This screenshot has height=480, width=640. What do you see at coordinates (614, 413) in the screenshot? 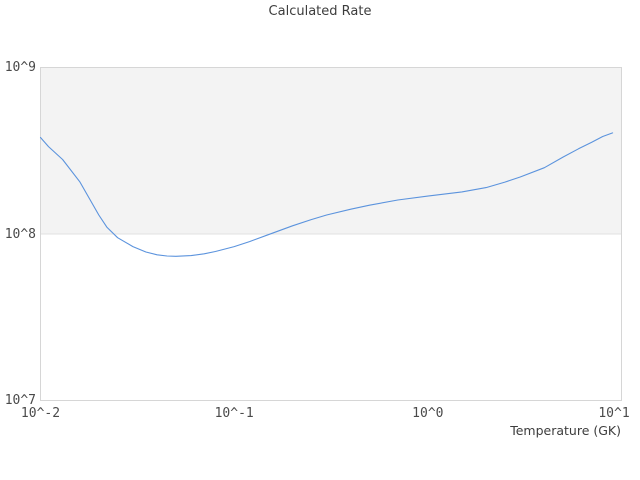
I see `x-tick-label: 10^1` at bounding box center [614, 413].